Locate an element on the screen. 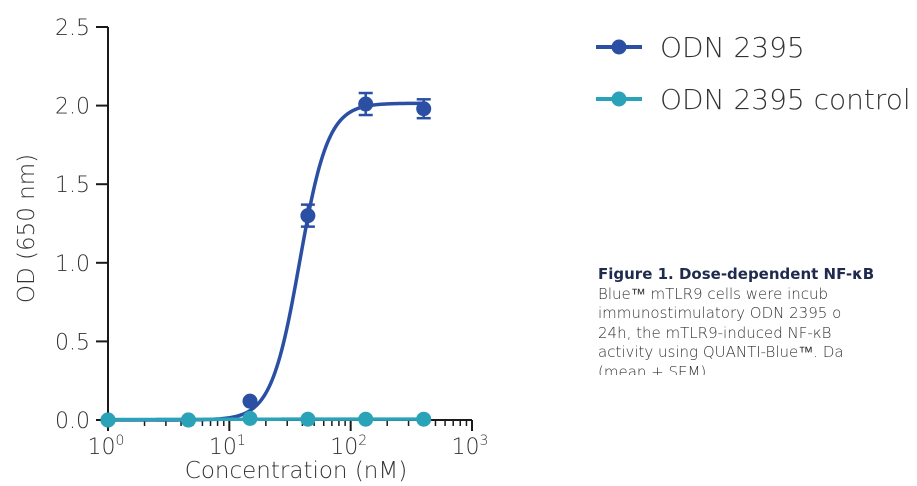 The image size is (917, 486). x-tick-label: 10¹ is located at coordinates (227, 446).